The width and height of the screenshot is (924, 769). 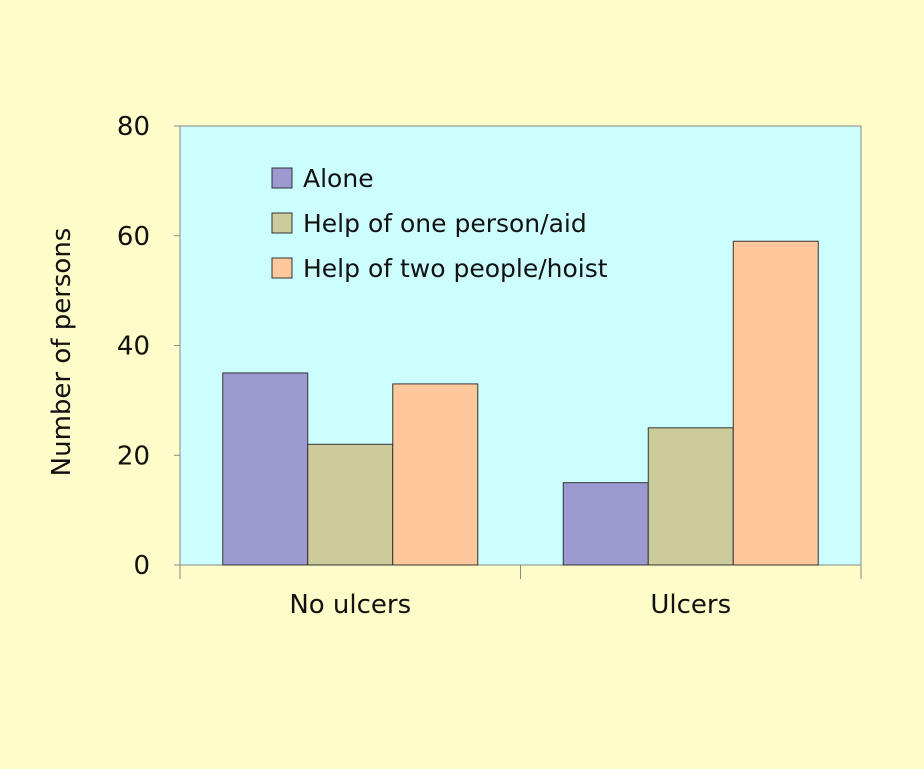 What do you see at coordinates (133, 456) in the screenshot?
I see `y-tick-label: 20` at bounding box center [133, 456].